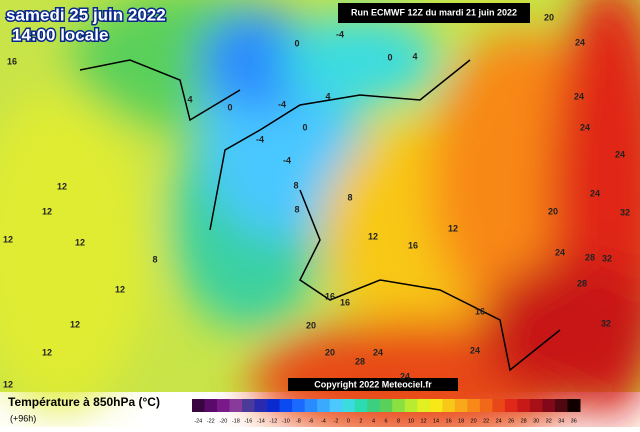 This screenshot has width=640, height=432. What do you see at coordinates (261, 421) in the screenshot?
I see `colorbar-tick-label: -14` at bounding box center [261, 421].